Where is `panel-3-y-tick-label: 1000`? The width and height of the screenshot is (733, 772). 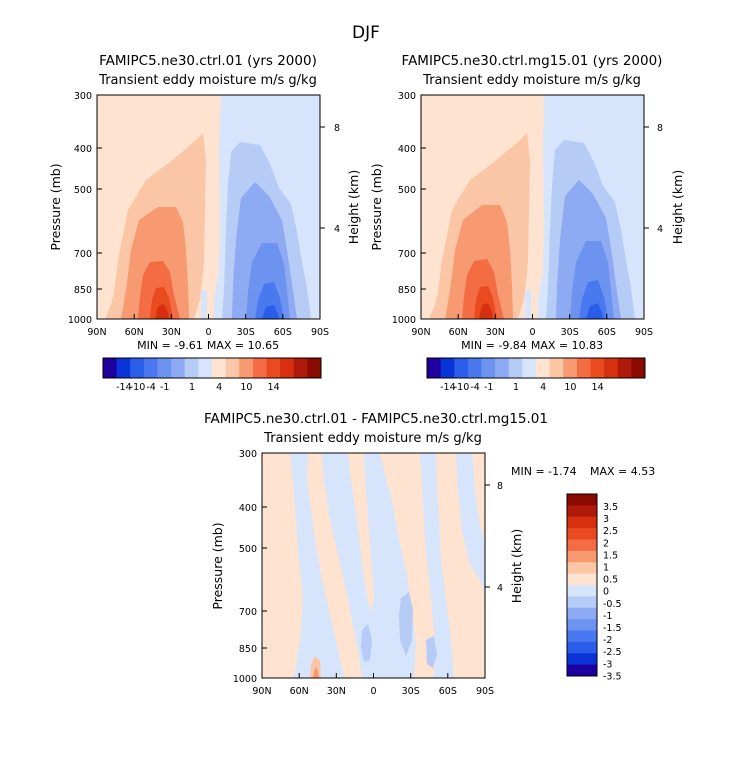 panel-3-y-tick-label: 1000 is located at coordinates (245, 679).